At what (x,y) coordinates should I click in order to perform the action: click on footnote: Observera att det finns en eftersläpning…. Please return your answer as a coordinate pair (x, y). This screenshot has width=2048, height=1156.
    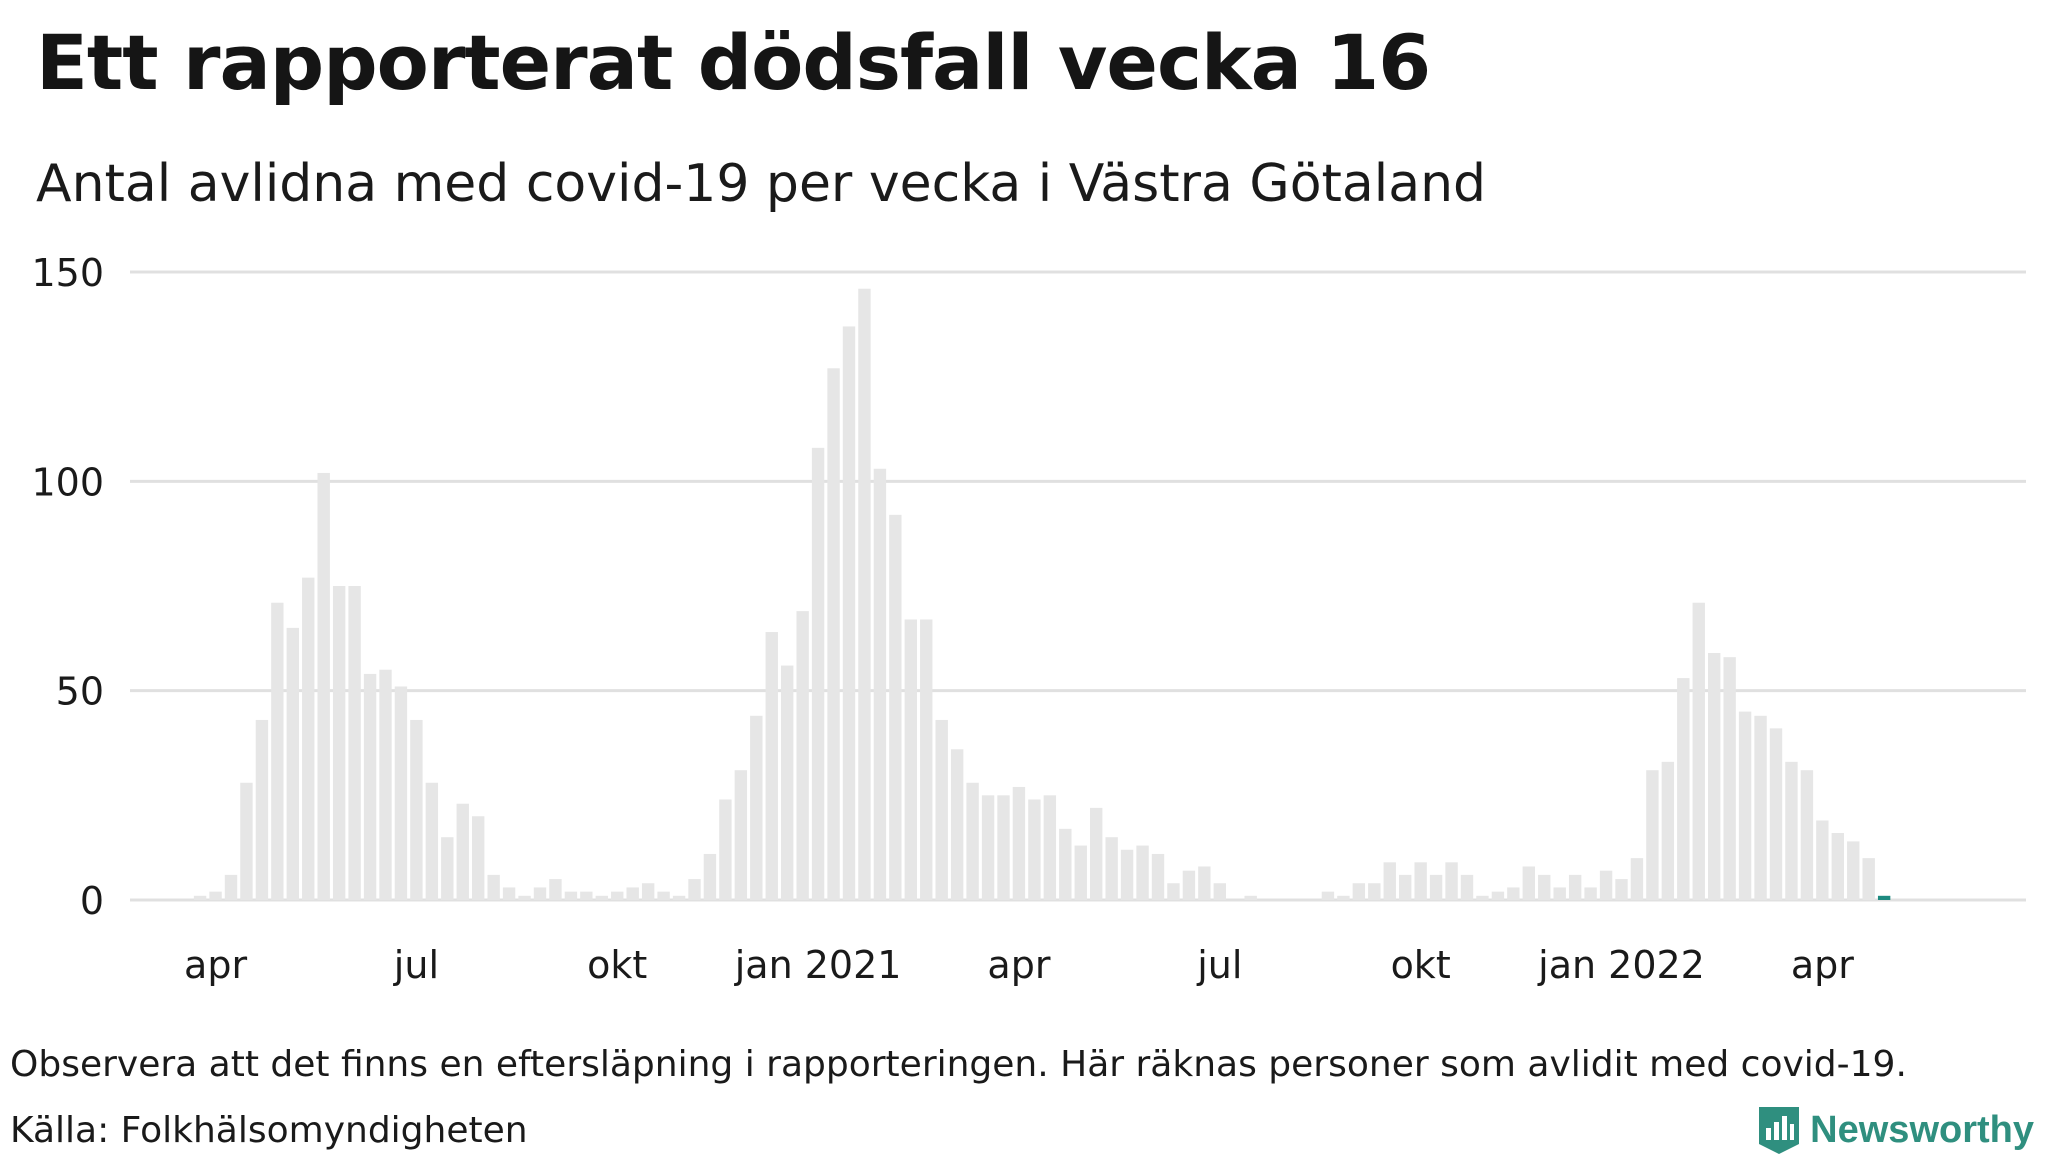
    Looking at the image, I should click on (958, 1064).